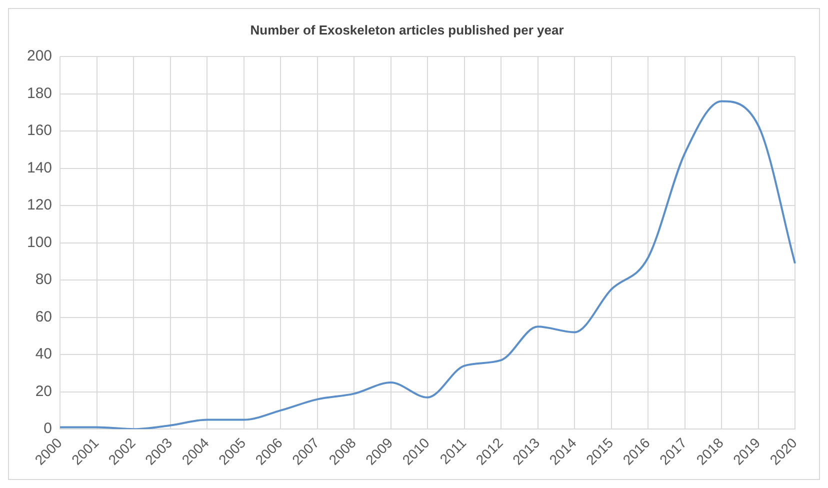 This screenshot has width=828, height=488. I want to click on y-tick-label: 200, so click(39, 56).